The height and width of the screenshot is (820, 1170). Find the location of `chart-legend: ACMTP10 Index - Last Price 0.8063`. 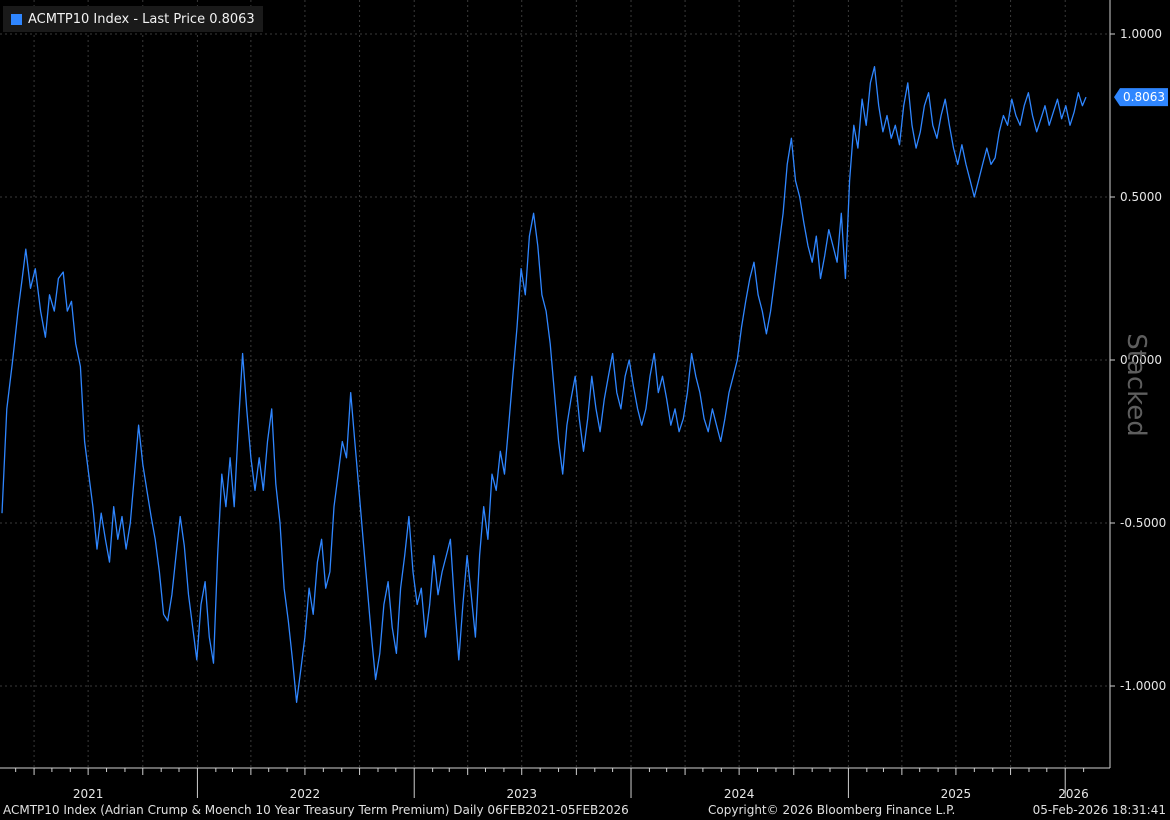

chart-legend: ACMTP10 Index - Last Price 0.8063 is located at coordinates (133, 19).